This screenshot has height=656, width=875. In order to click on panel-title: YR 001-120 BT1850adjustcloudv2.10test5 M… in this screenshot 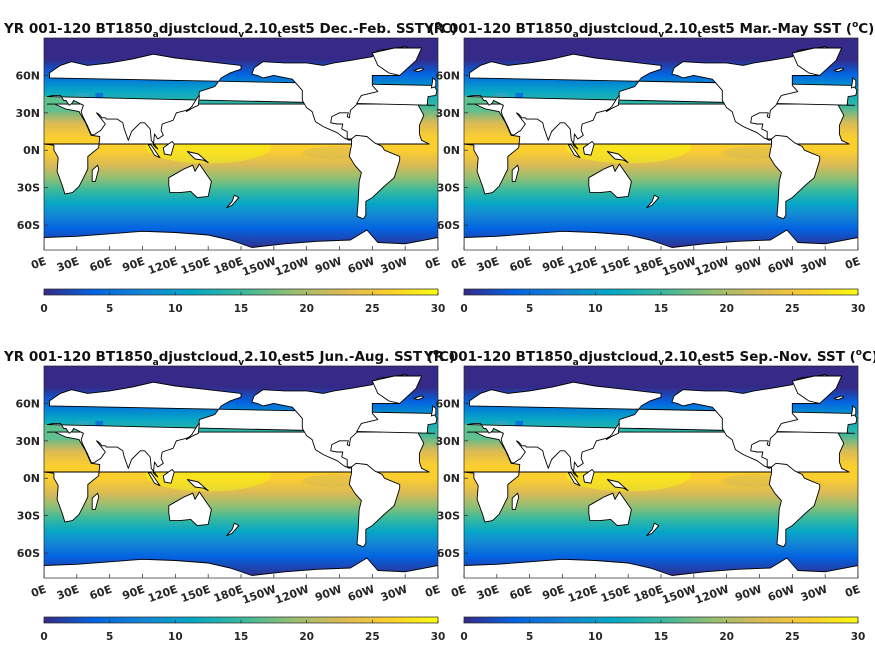, I will do `click(648, 30)`.